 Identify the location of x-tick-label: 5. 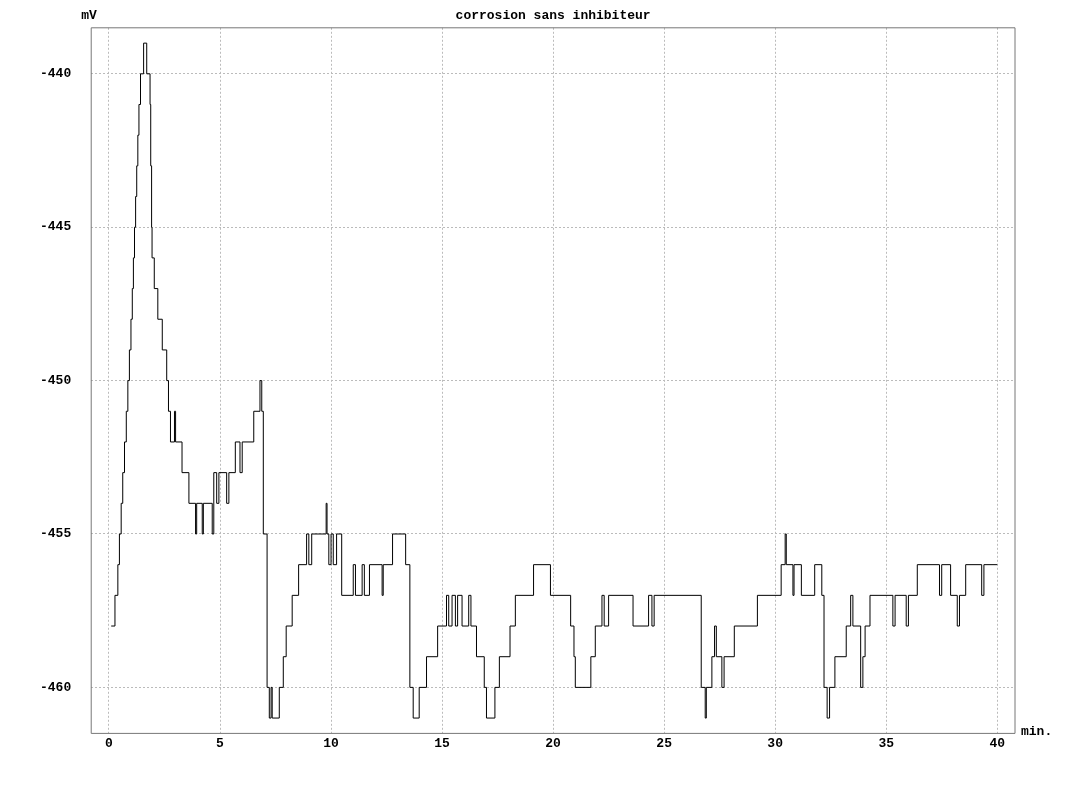
(220, 744).